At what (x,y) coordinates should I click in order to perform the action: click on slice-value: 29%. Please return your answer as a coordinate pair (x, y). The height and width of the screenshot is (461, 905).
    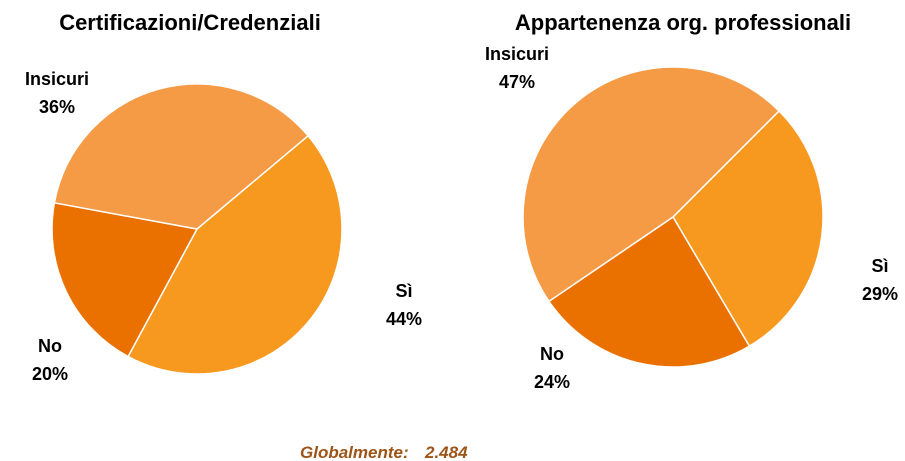
    Looking at the image, I should click on (880, 294).